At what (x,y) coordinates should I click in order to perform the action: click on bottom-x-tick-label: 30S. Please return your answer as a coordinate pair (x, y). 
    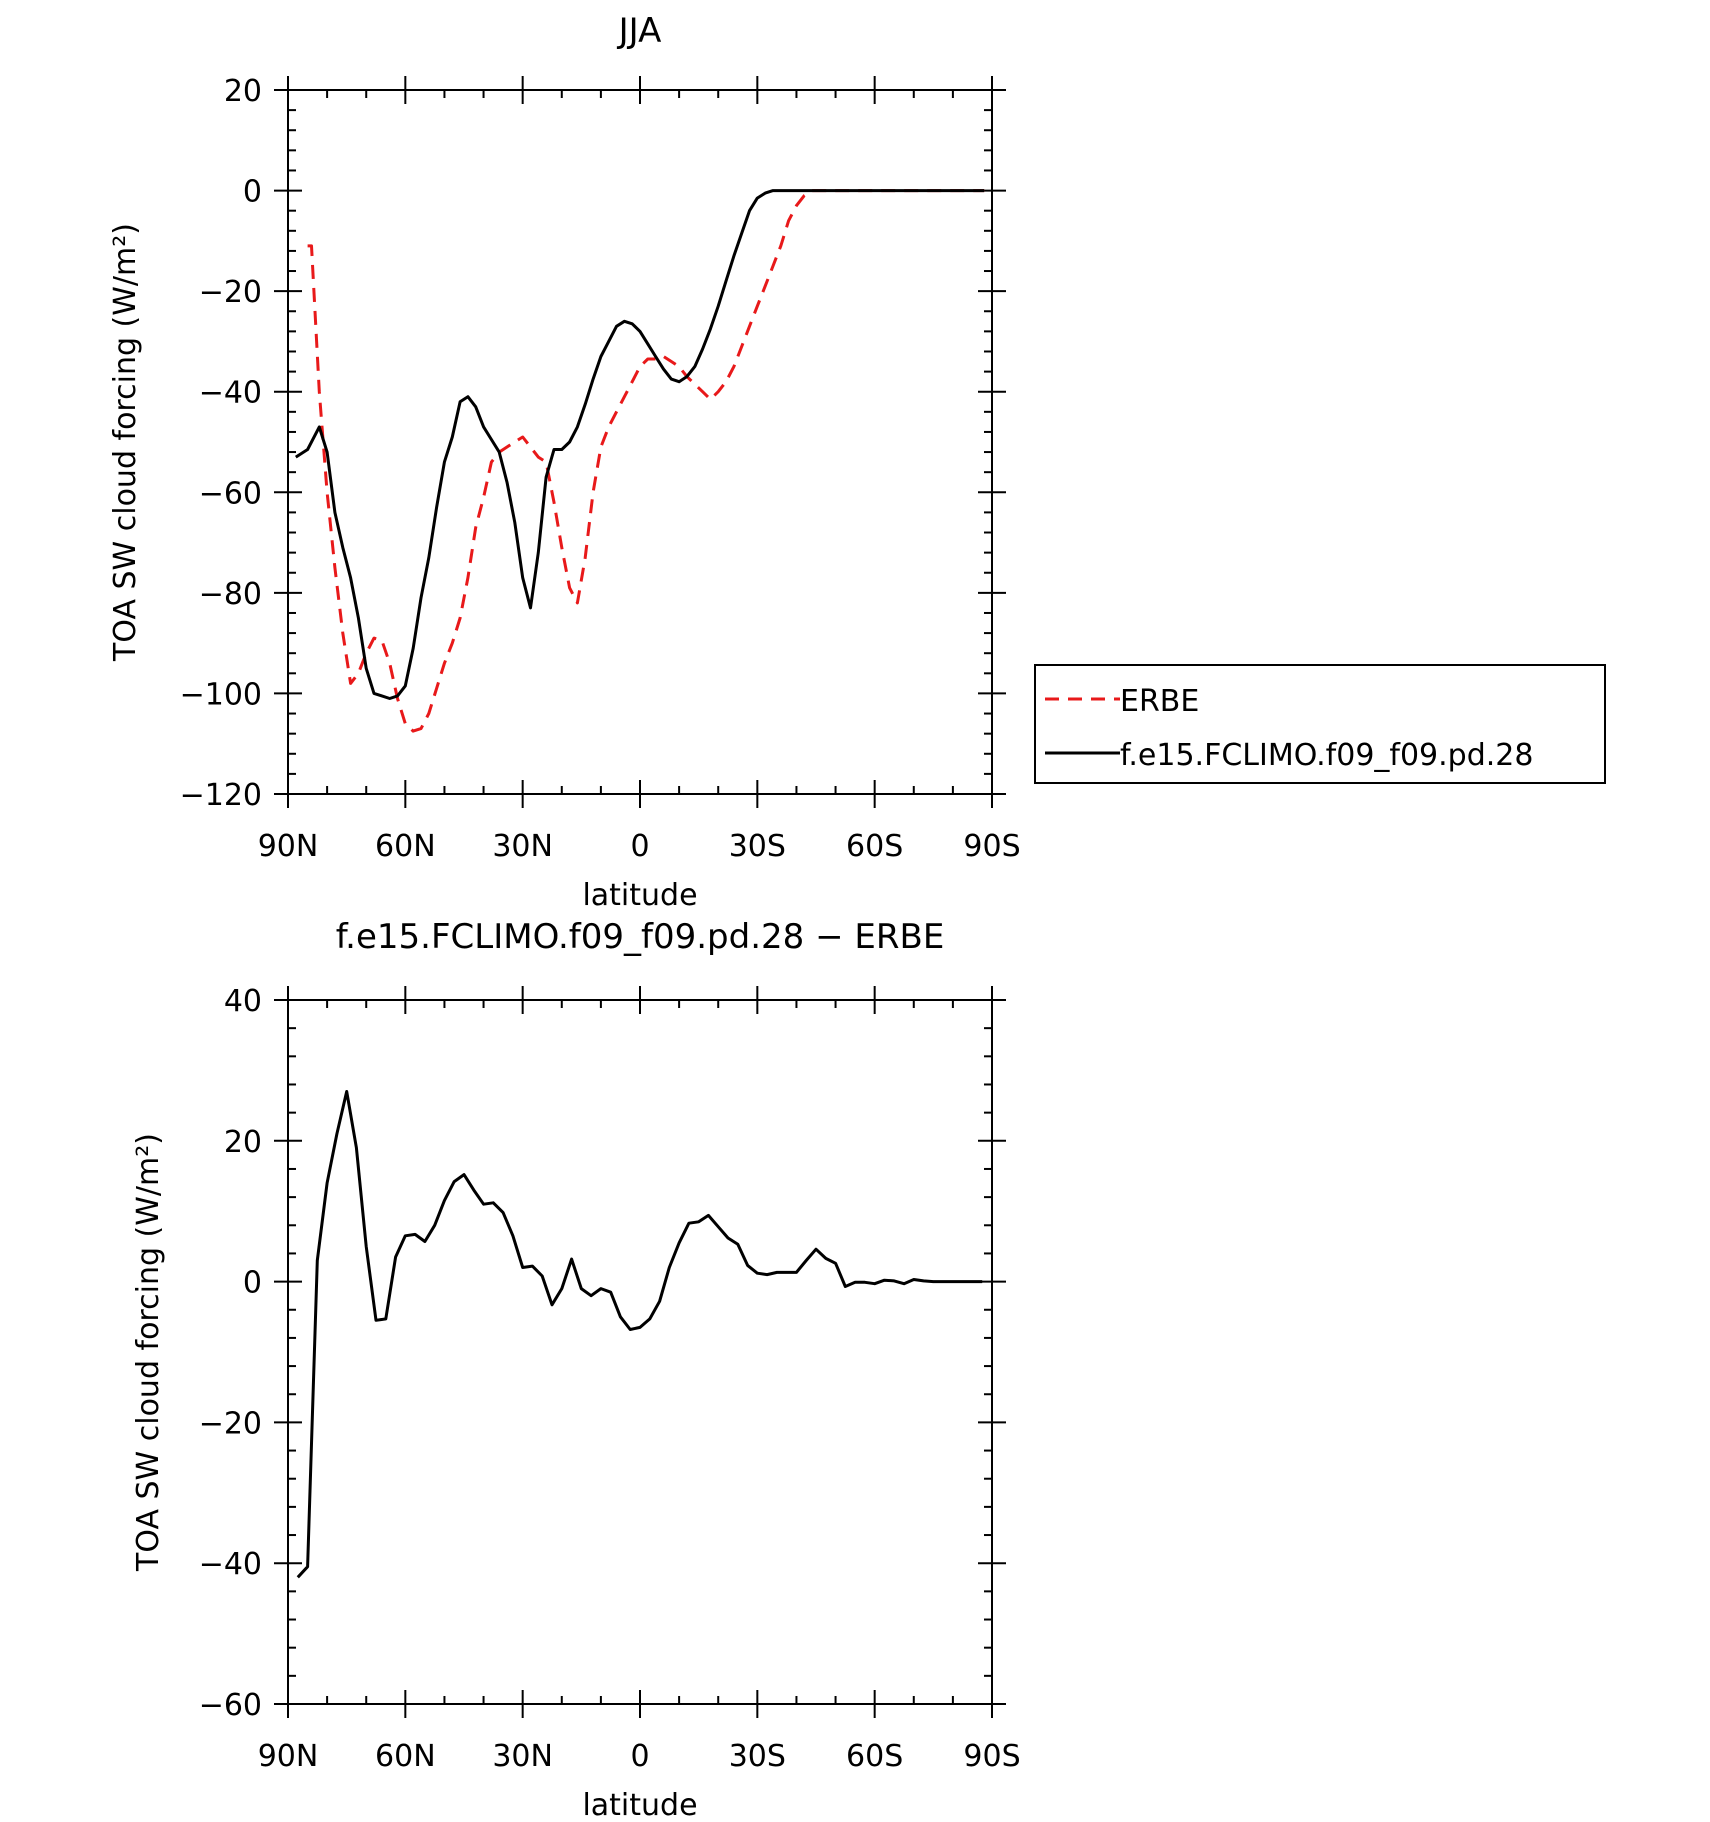
    Looking at the image, I should click on (757, 1756).